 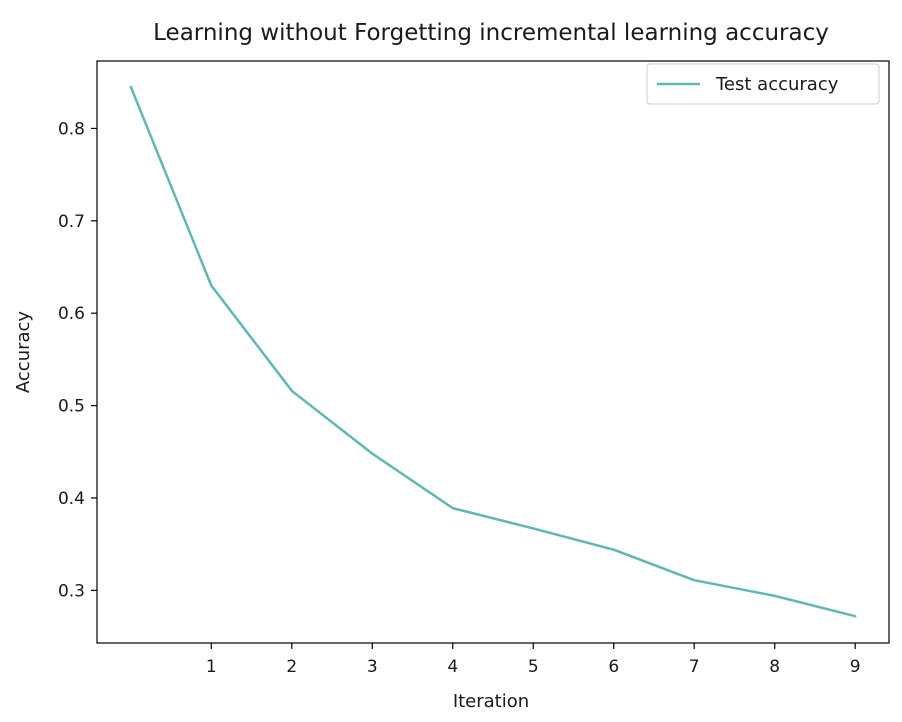 I want to click on x-tick-label: 4, so click(x=452, y=667).